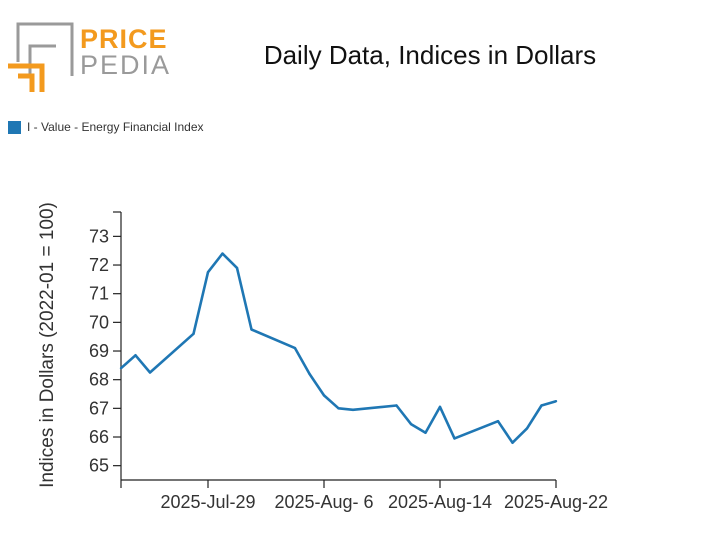 The image size is (712, 555). I want to click on pricepedia-logo: PRICE PEDIA, so click(90, 58).